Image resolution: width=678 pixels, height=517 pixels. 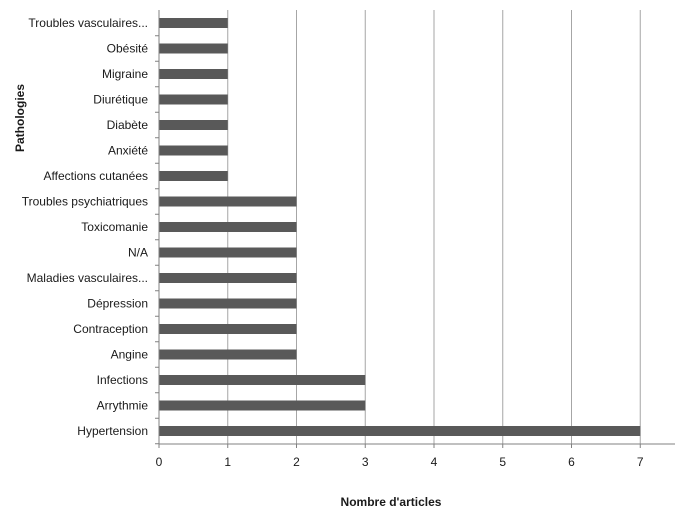 What do you see at coordinates (120, 100) in the screenshot?
I see `category-label-13: Diurétique` at bounding box center [120, 100].